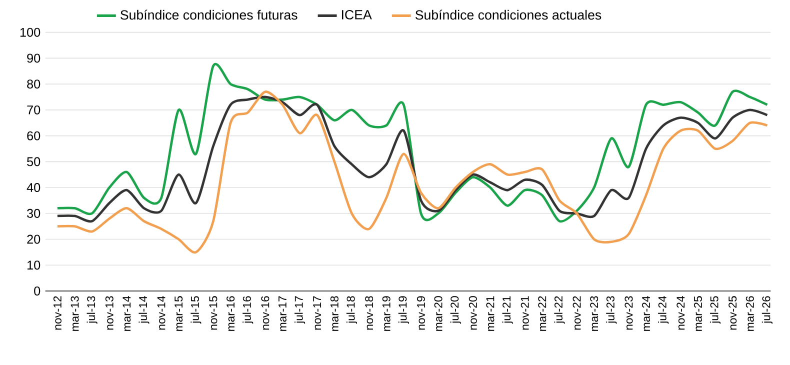 The image size is (790, 365). I want to click on x-tick-label: mar-16, so click(230, 313).